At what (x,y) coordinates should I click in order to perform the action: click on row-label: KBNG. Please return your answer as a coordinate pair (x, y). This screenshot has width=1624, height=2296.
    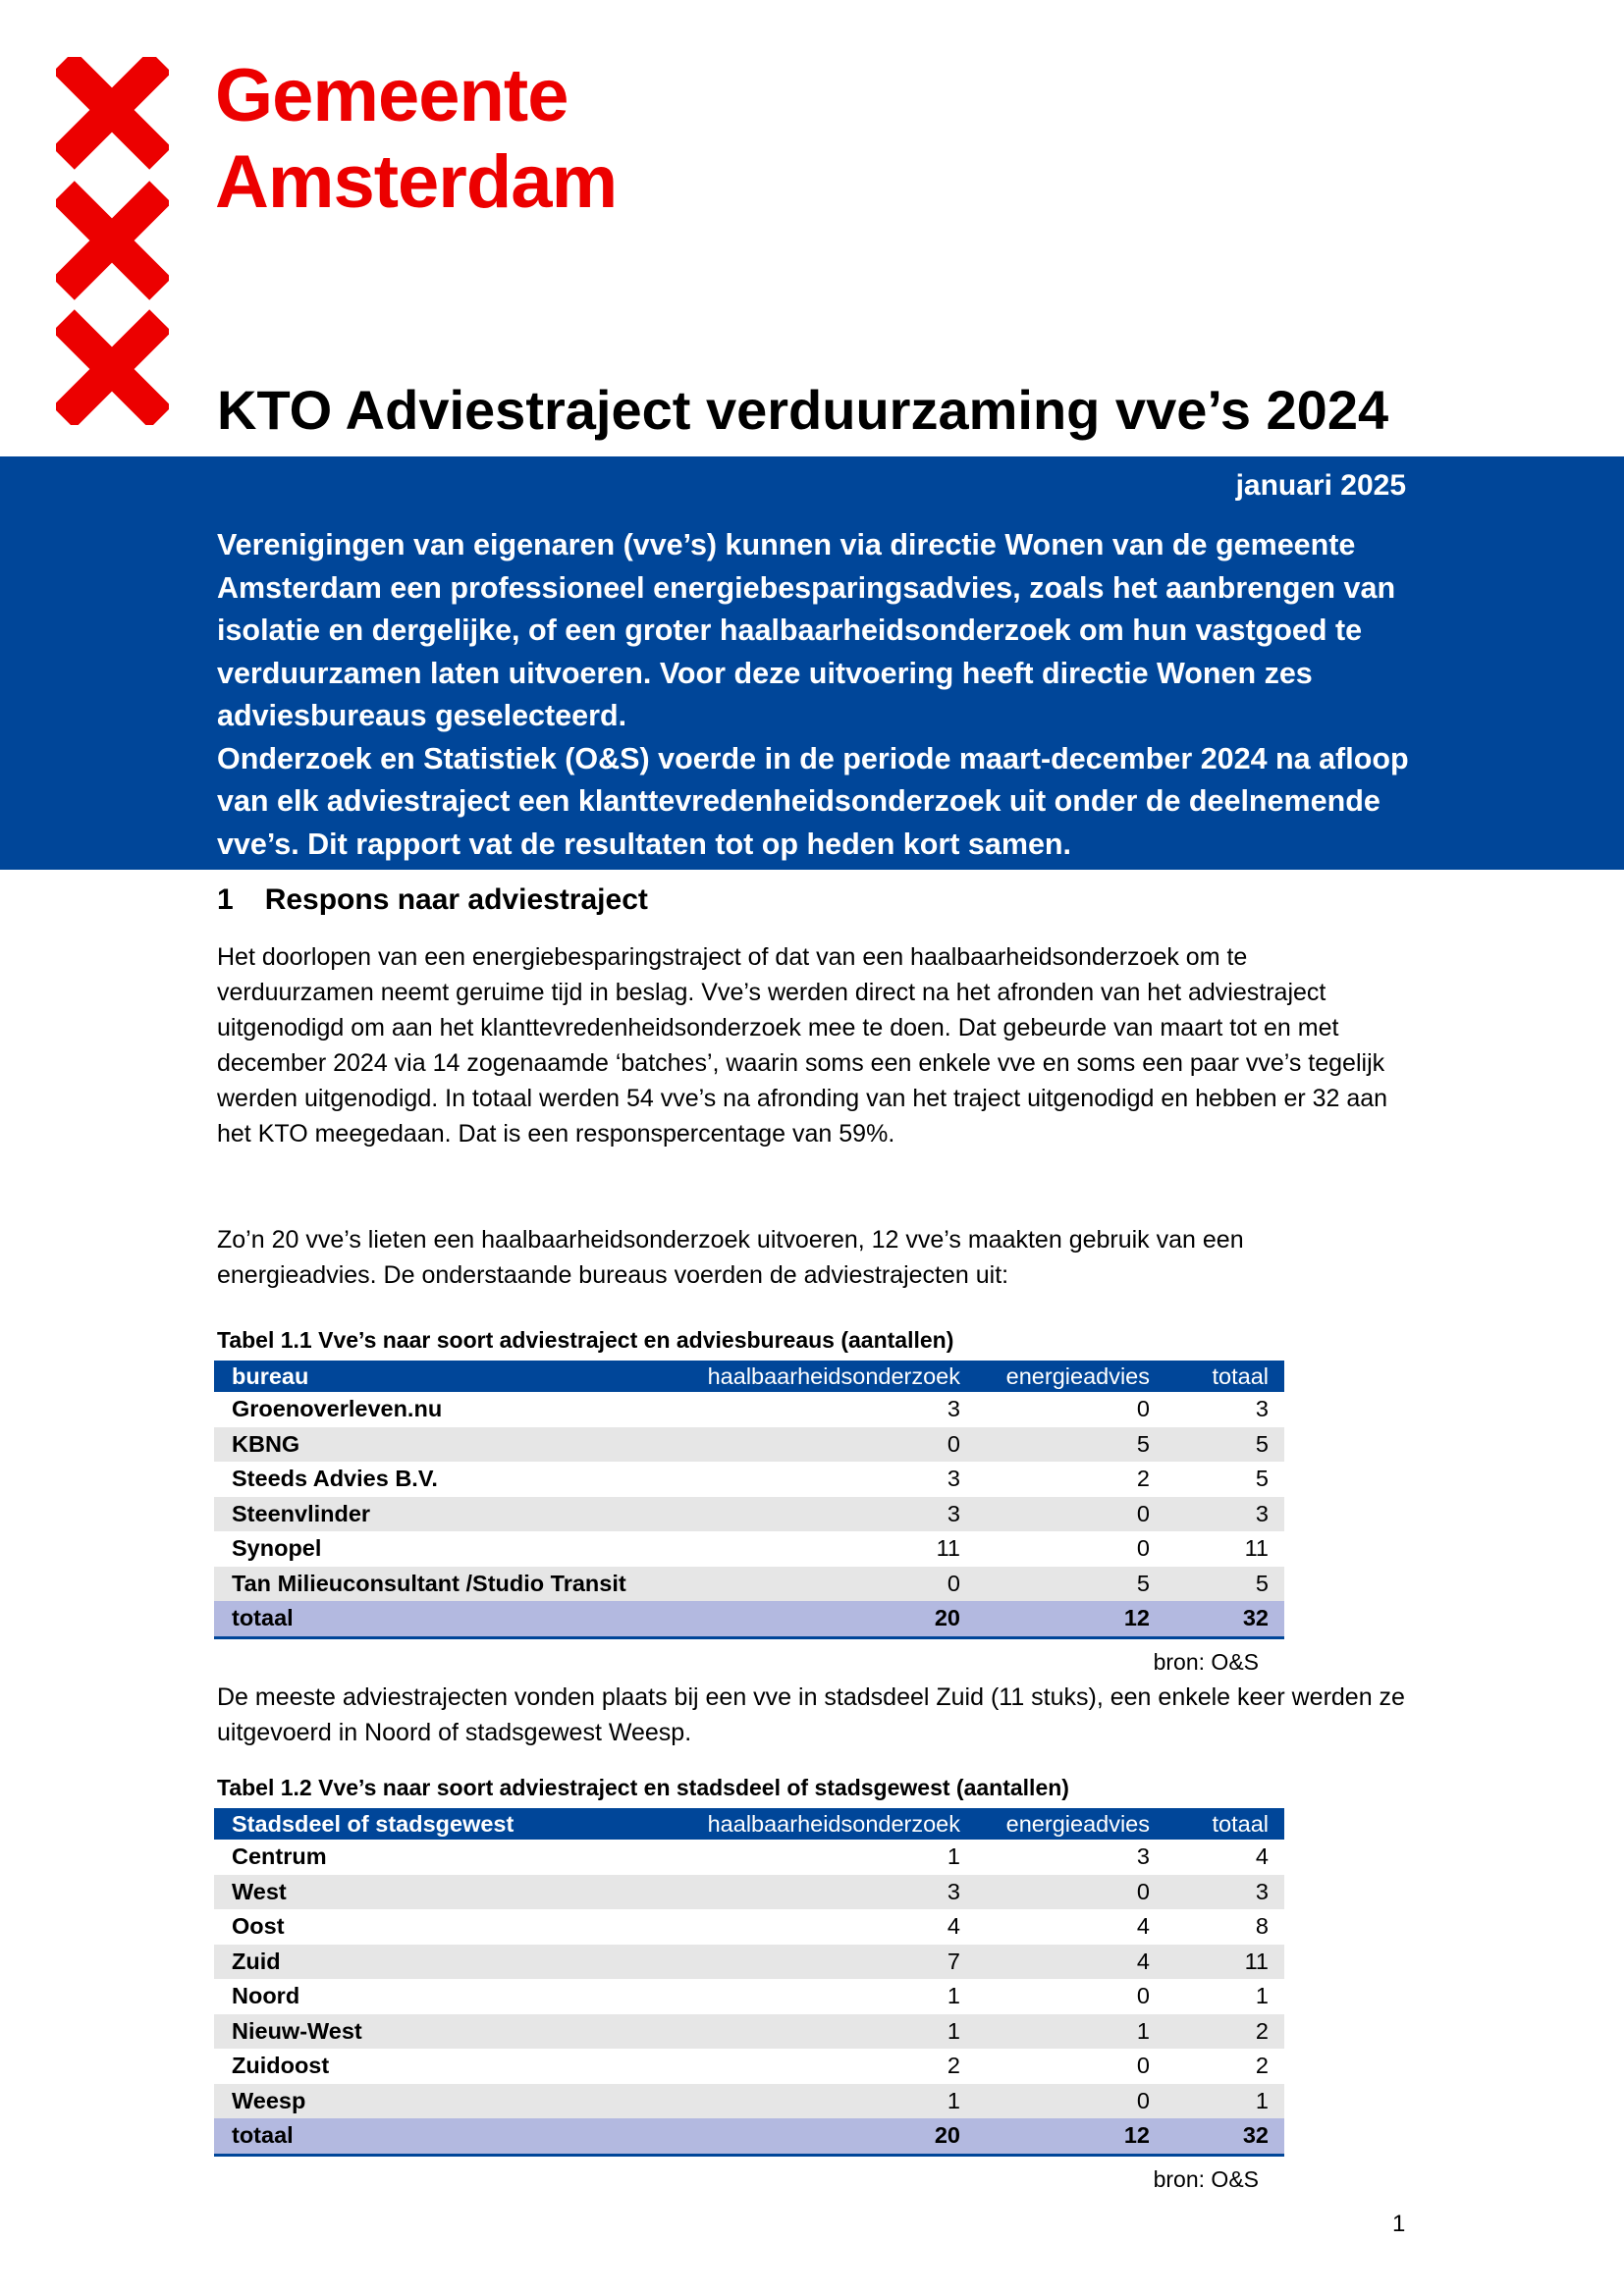
    Looking at the image, I should click on (450, 1444).